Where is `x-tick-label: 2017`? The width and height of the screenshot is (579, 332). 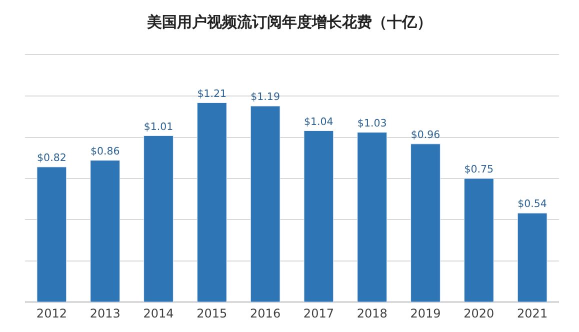 x-tick-label: 2017 is located at coordinates (318, 313).